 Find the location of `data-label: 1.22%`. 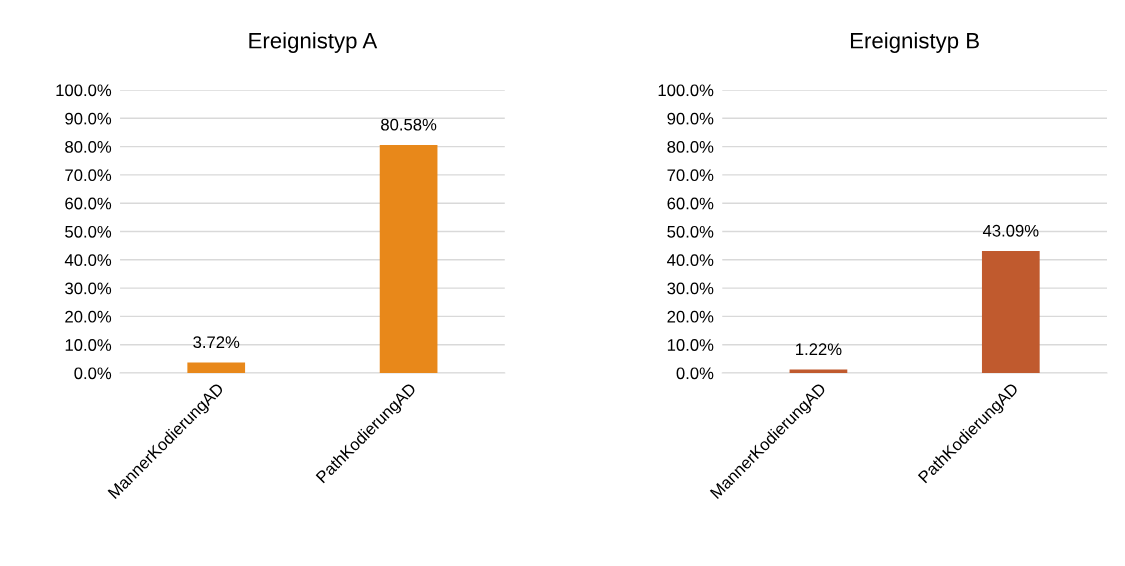

data-label: 1.22% is located at coordinates (819, 349).